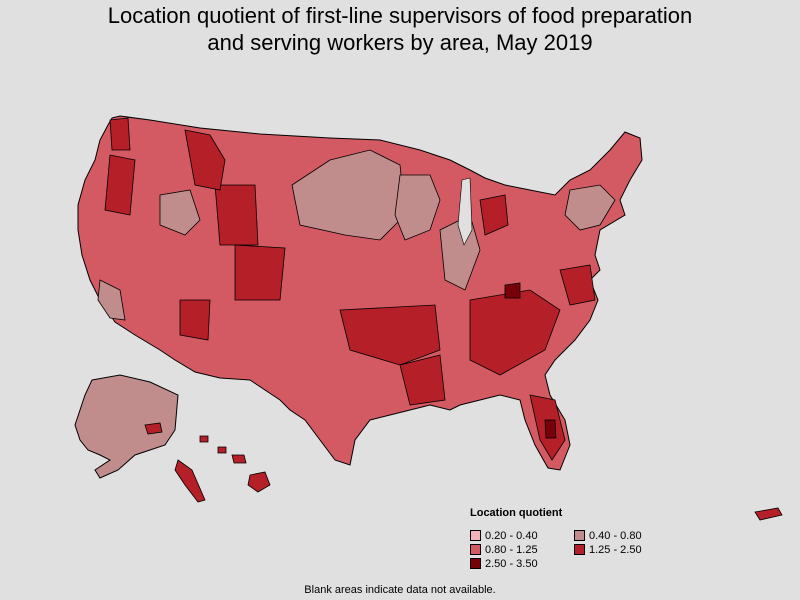 Image resolution: width=800 pixels, height=600 pixels. I want to click on idaho-light-region, so click(180, 212).